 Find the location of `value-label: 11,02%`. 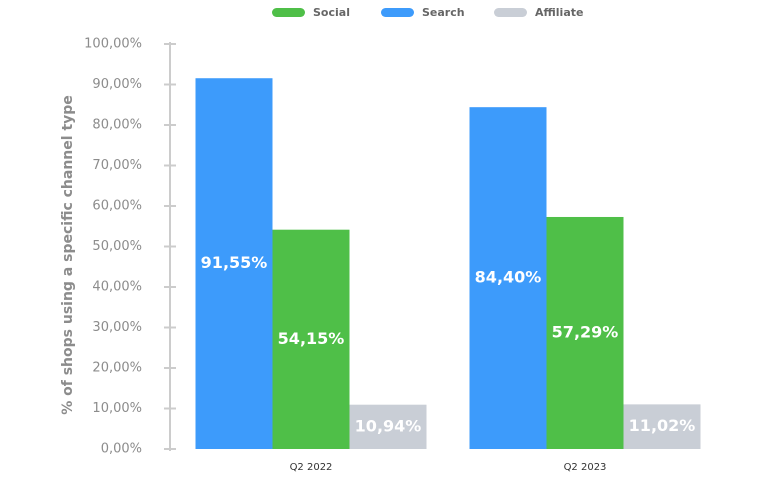

value-label: 11,02% is located at coordinates (662, 425).